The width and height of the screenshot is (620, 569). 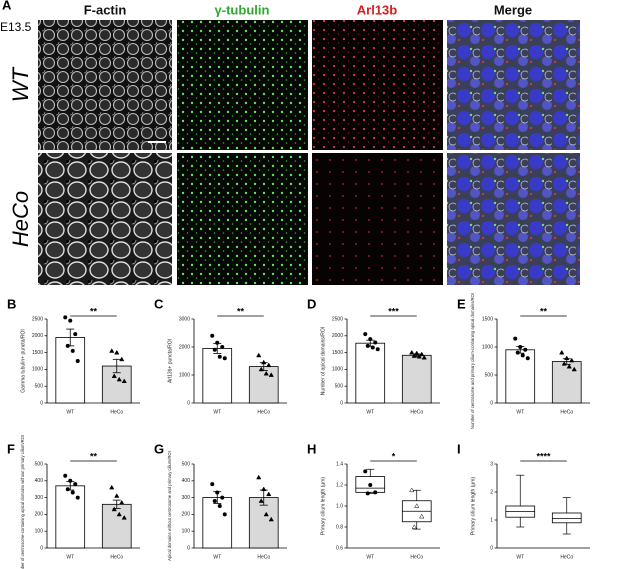 What do you see at coordinates (337, 336) in the screenshot?
I see `y-tick-label: 2000` at bounding box center [337, 336].